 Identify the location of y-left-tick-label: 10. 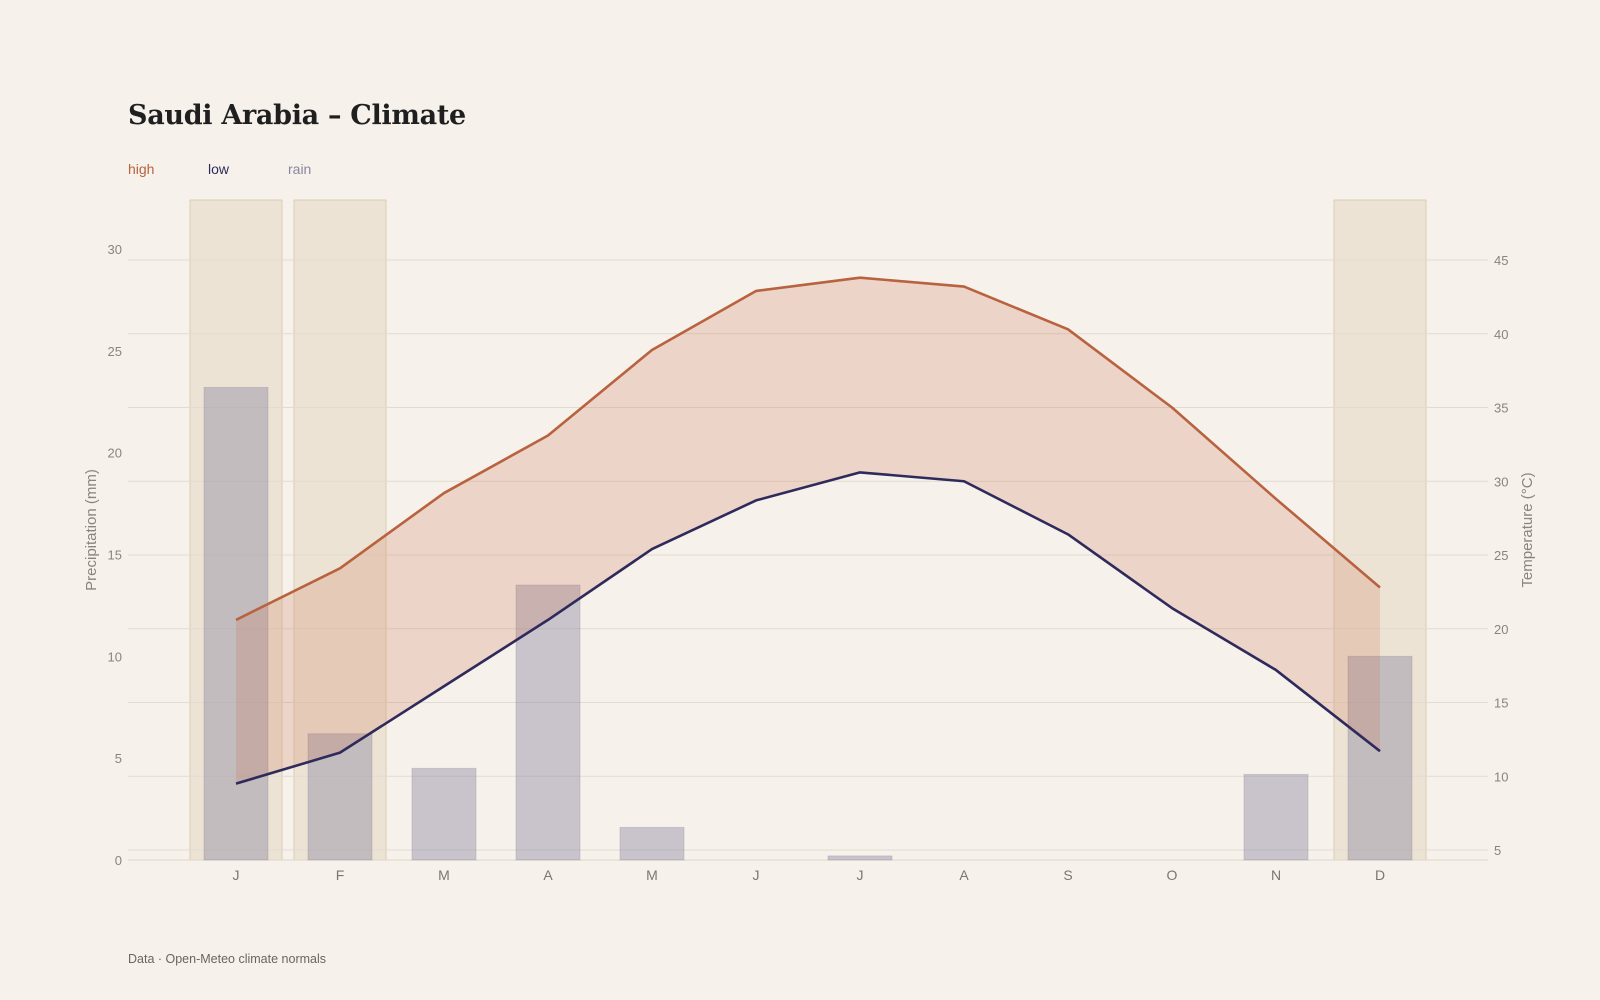
(115, 656).